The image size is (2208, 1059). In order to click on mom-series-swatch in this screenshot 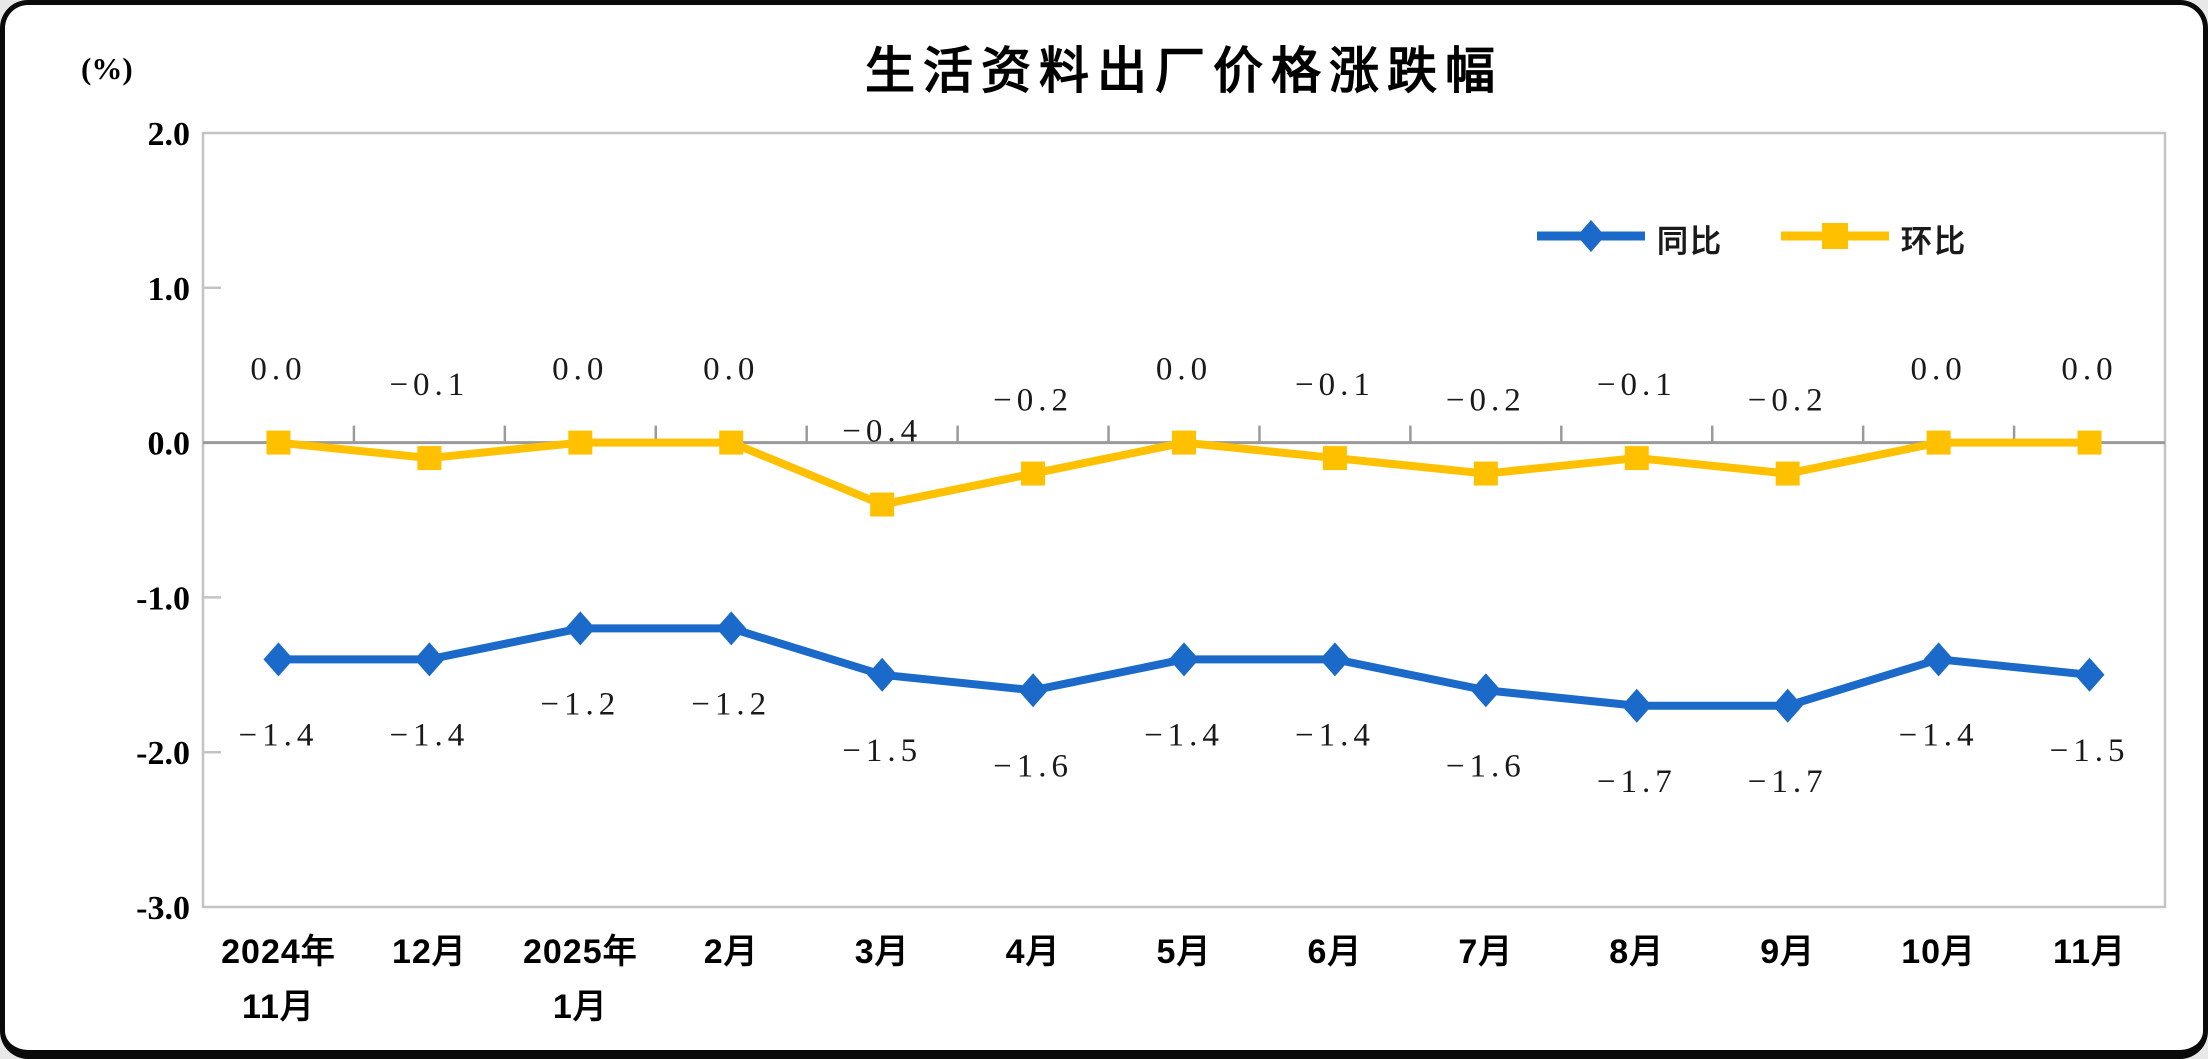, I will do `click(1835, 238)`.